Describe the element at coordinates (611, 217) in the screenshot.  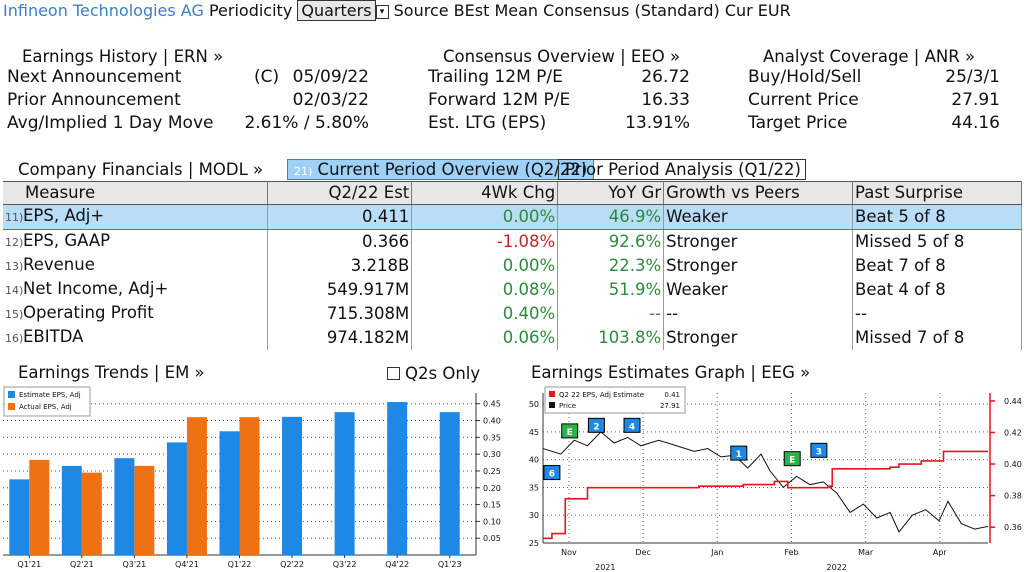
I see `yoy-growth-cell: 46.9%` at that location.